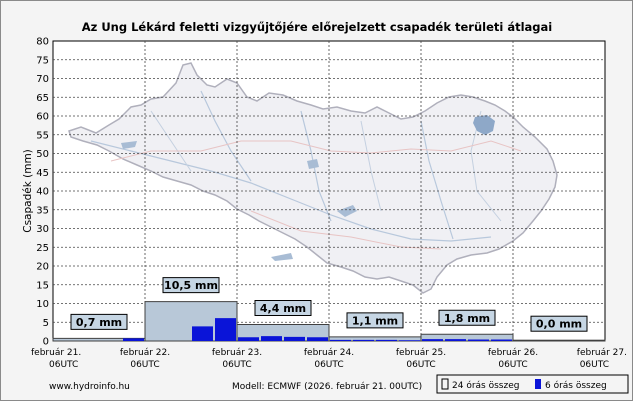 The image size is (633, 402). I want to click on data-label: 4,4 mm, so click(283, 308).